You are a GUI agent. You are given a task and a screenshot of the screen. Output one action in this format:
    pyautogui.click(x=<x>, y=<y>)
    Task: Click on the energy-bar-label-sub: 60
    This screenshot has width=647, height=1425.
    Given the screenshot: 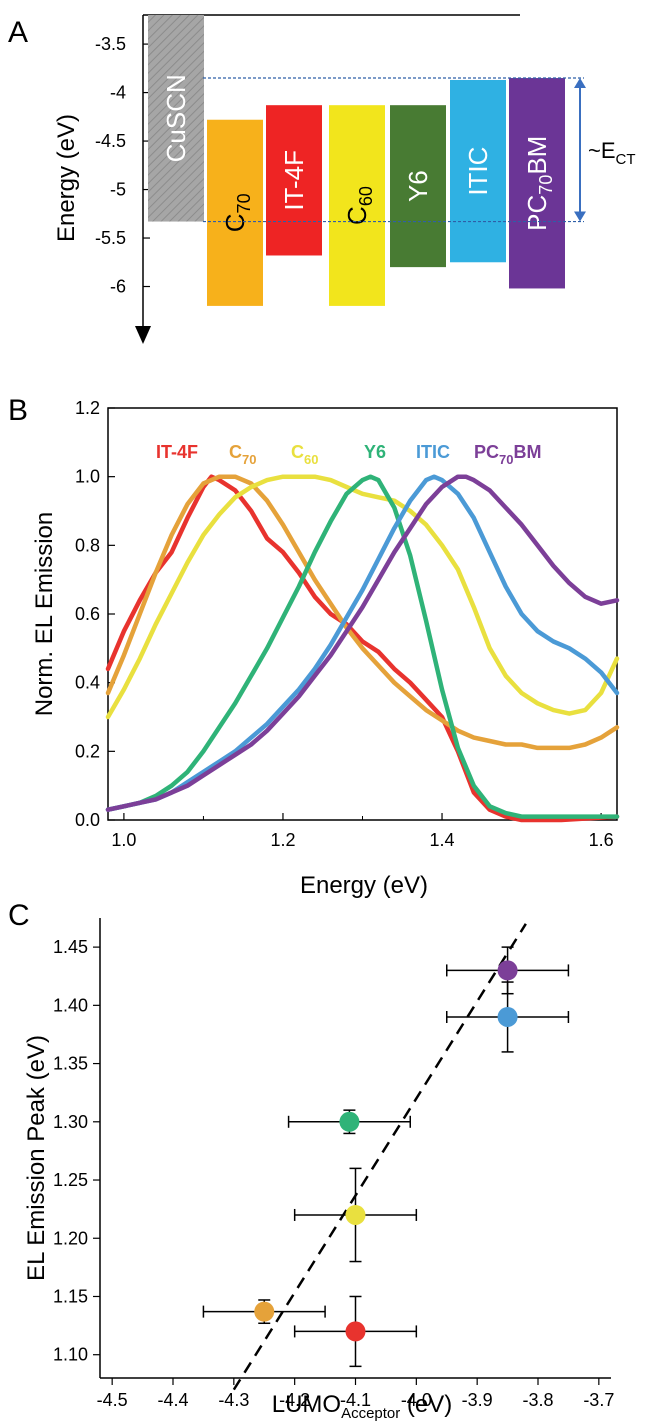 What is the action you would take?
    pyautogui.click(x=366, y=196)
    